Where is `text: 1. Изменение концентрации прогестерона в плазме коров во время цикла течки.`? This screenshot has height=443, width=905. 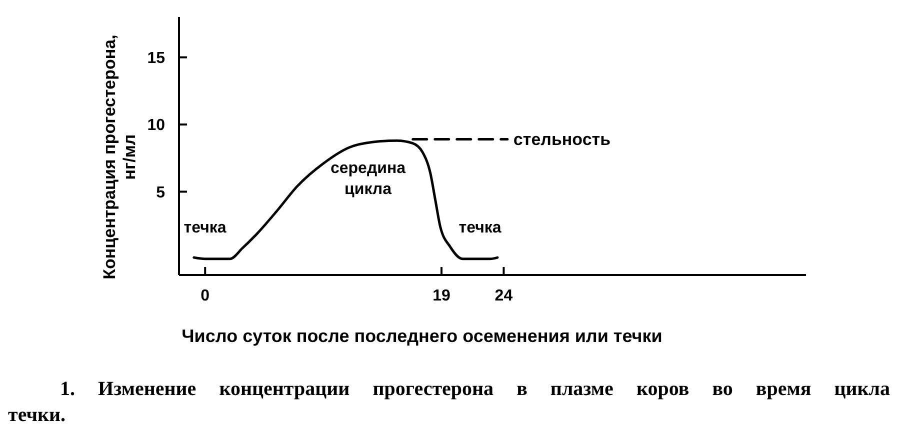
text: 1. Изменение концентрации прогестерона в плазме коров во время цикла течки. is located at coordinates (449, 402).